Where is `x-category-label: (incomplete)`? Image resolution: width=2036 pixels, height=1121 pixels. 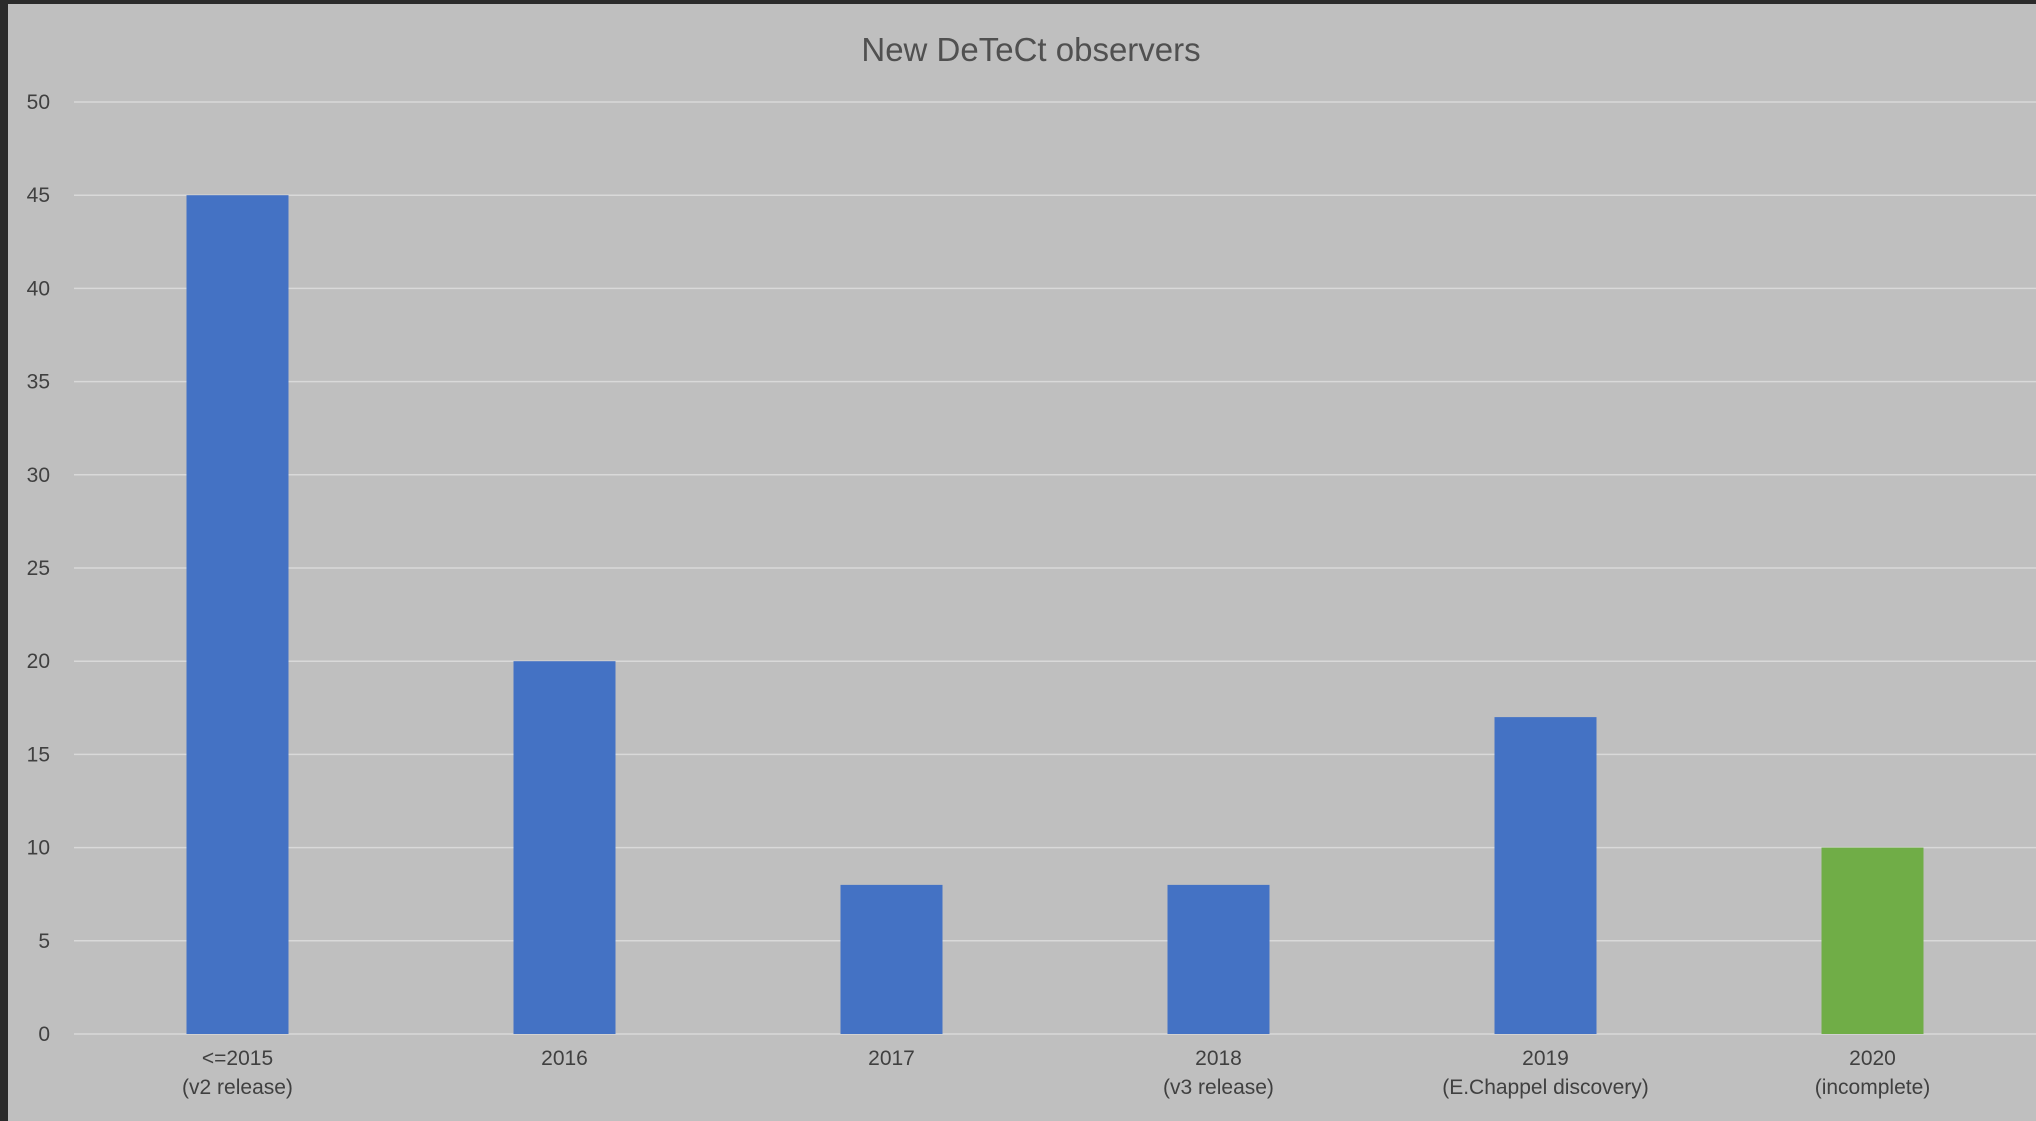 x-category-label: (incomplete) is located at coordinates (1873, 1087).